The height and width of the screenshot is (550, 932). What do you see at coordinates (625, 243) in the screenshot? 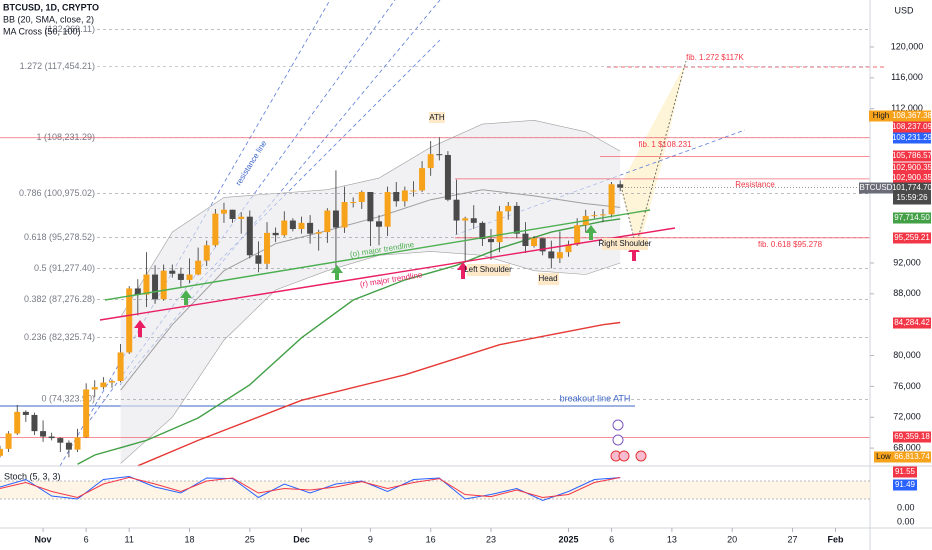
I see `right-shoulder-label: Right Shoulder` at bounding box center [625, 243].